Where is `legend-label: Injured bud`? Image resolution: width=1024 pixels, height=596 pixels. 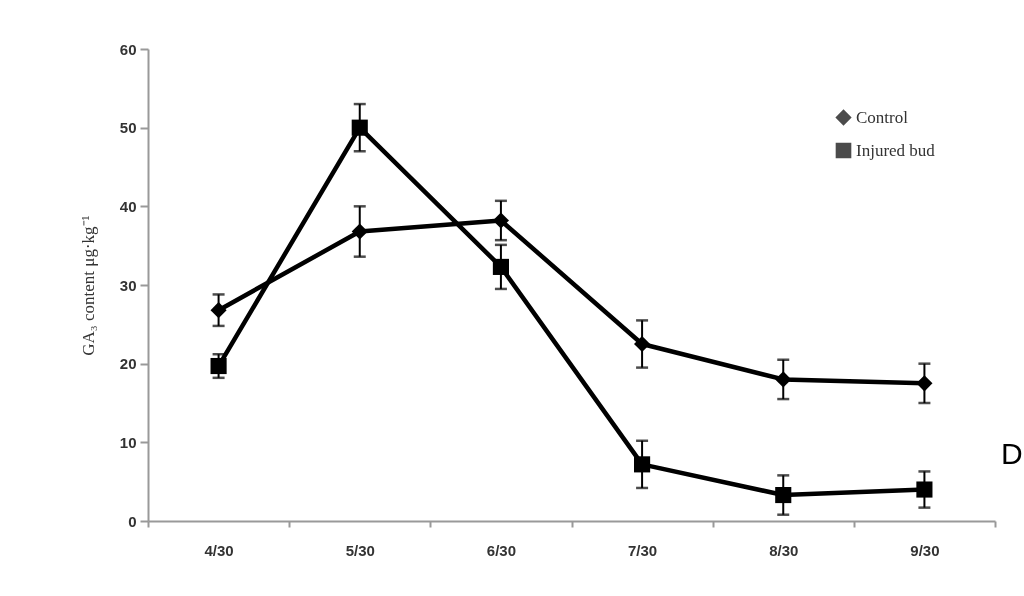 legend-label: Injured bud is located at coordinates (896, 150).